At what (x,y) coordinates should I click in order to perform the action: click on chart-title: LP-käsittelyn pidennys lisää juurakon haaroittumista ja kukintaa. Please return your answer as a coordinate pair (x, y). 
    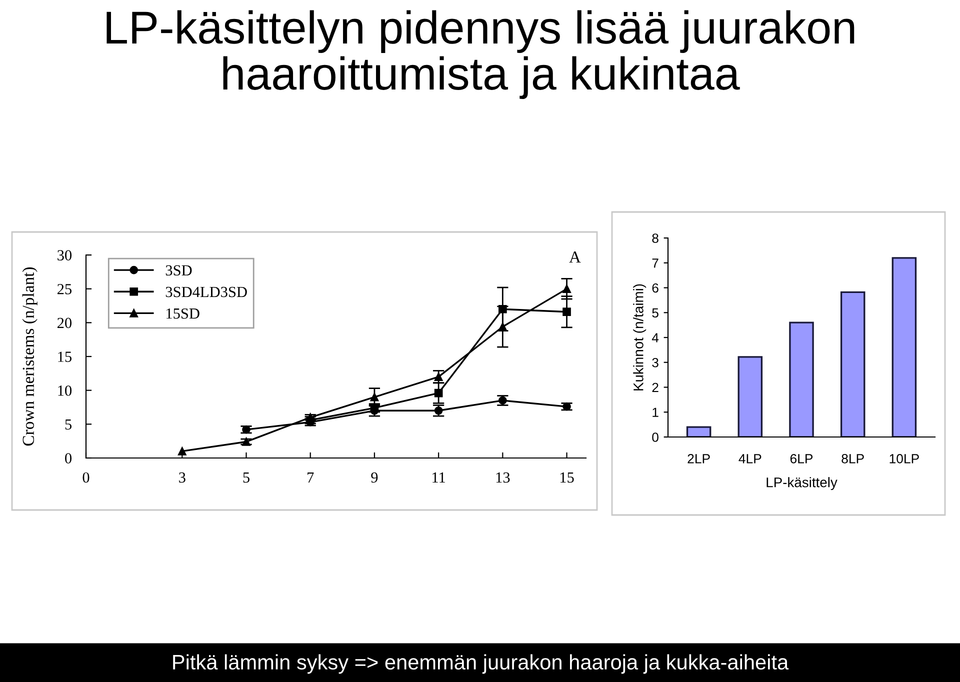
    Looking at the image, I should click on (480, 54).